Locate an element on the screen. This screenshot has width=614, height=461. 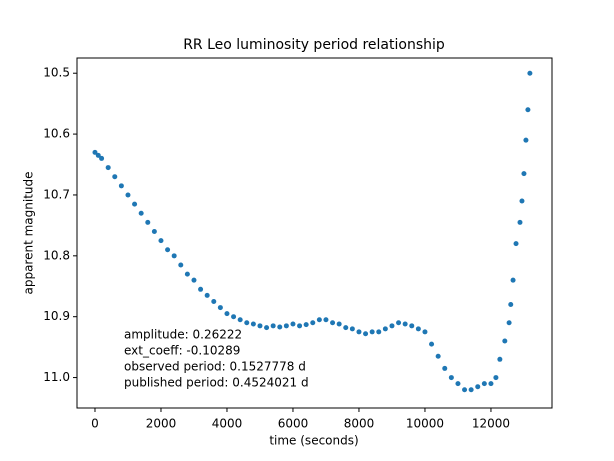
x-tick-label: 8000 is located at coordinates (359, 424).